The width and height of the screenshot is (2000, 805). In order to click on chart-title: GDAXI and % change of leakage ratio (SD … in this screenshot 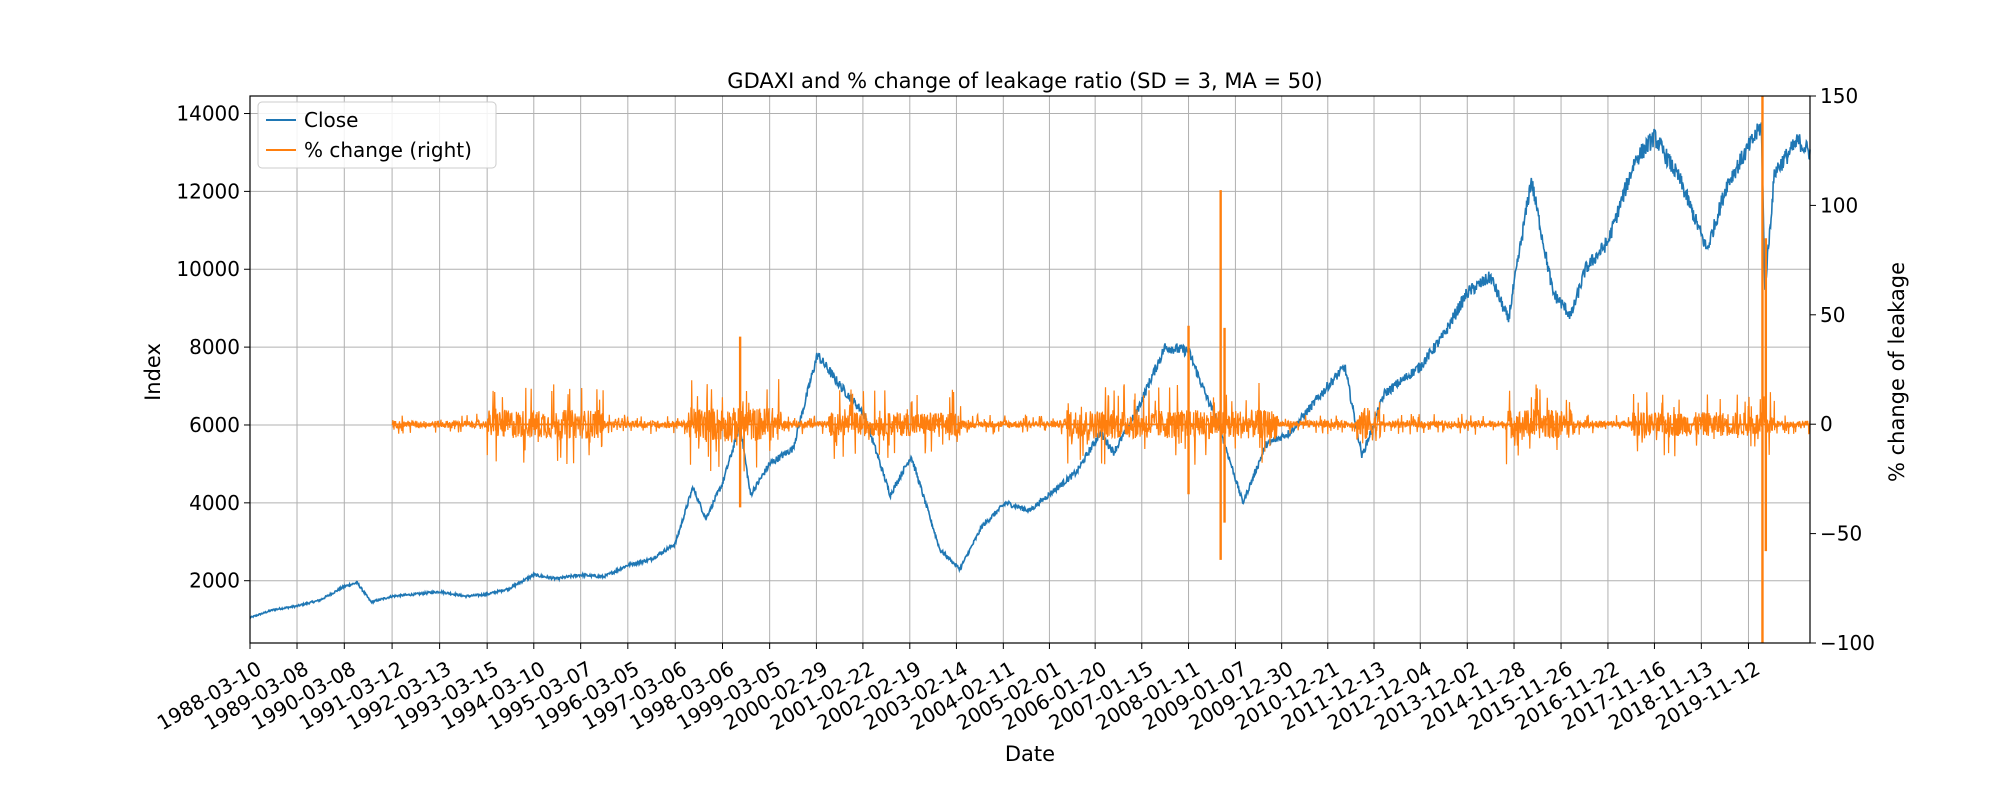, I will do `click(1024, 81)`.